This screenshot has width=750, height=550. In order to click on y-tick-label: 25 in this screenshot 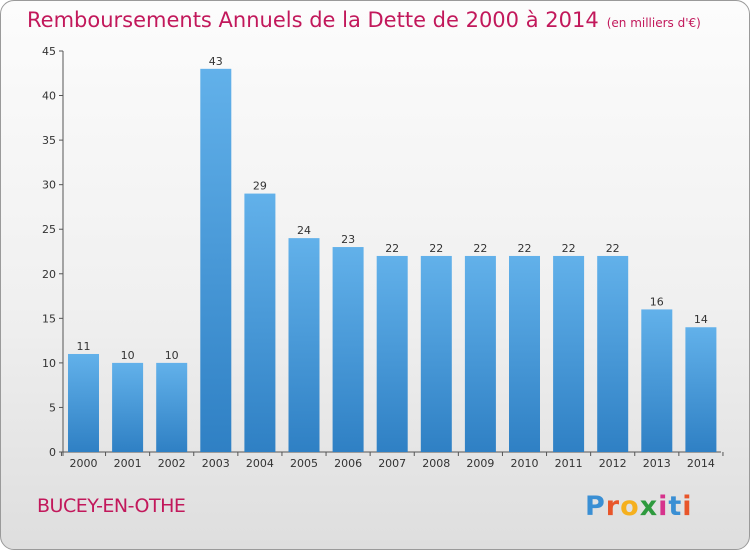, I will do `click(49, 229)`.